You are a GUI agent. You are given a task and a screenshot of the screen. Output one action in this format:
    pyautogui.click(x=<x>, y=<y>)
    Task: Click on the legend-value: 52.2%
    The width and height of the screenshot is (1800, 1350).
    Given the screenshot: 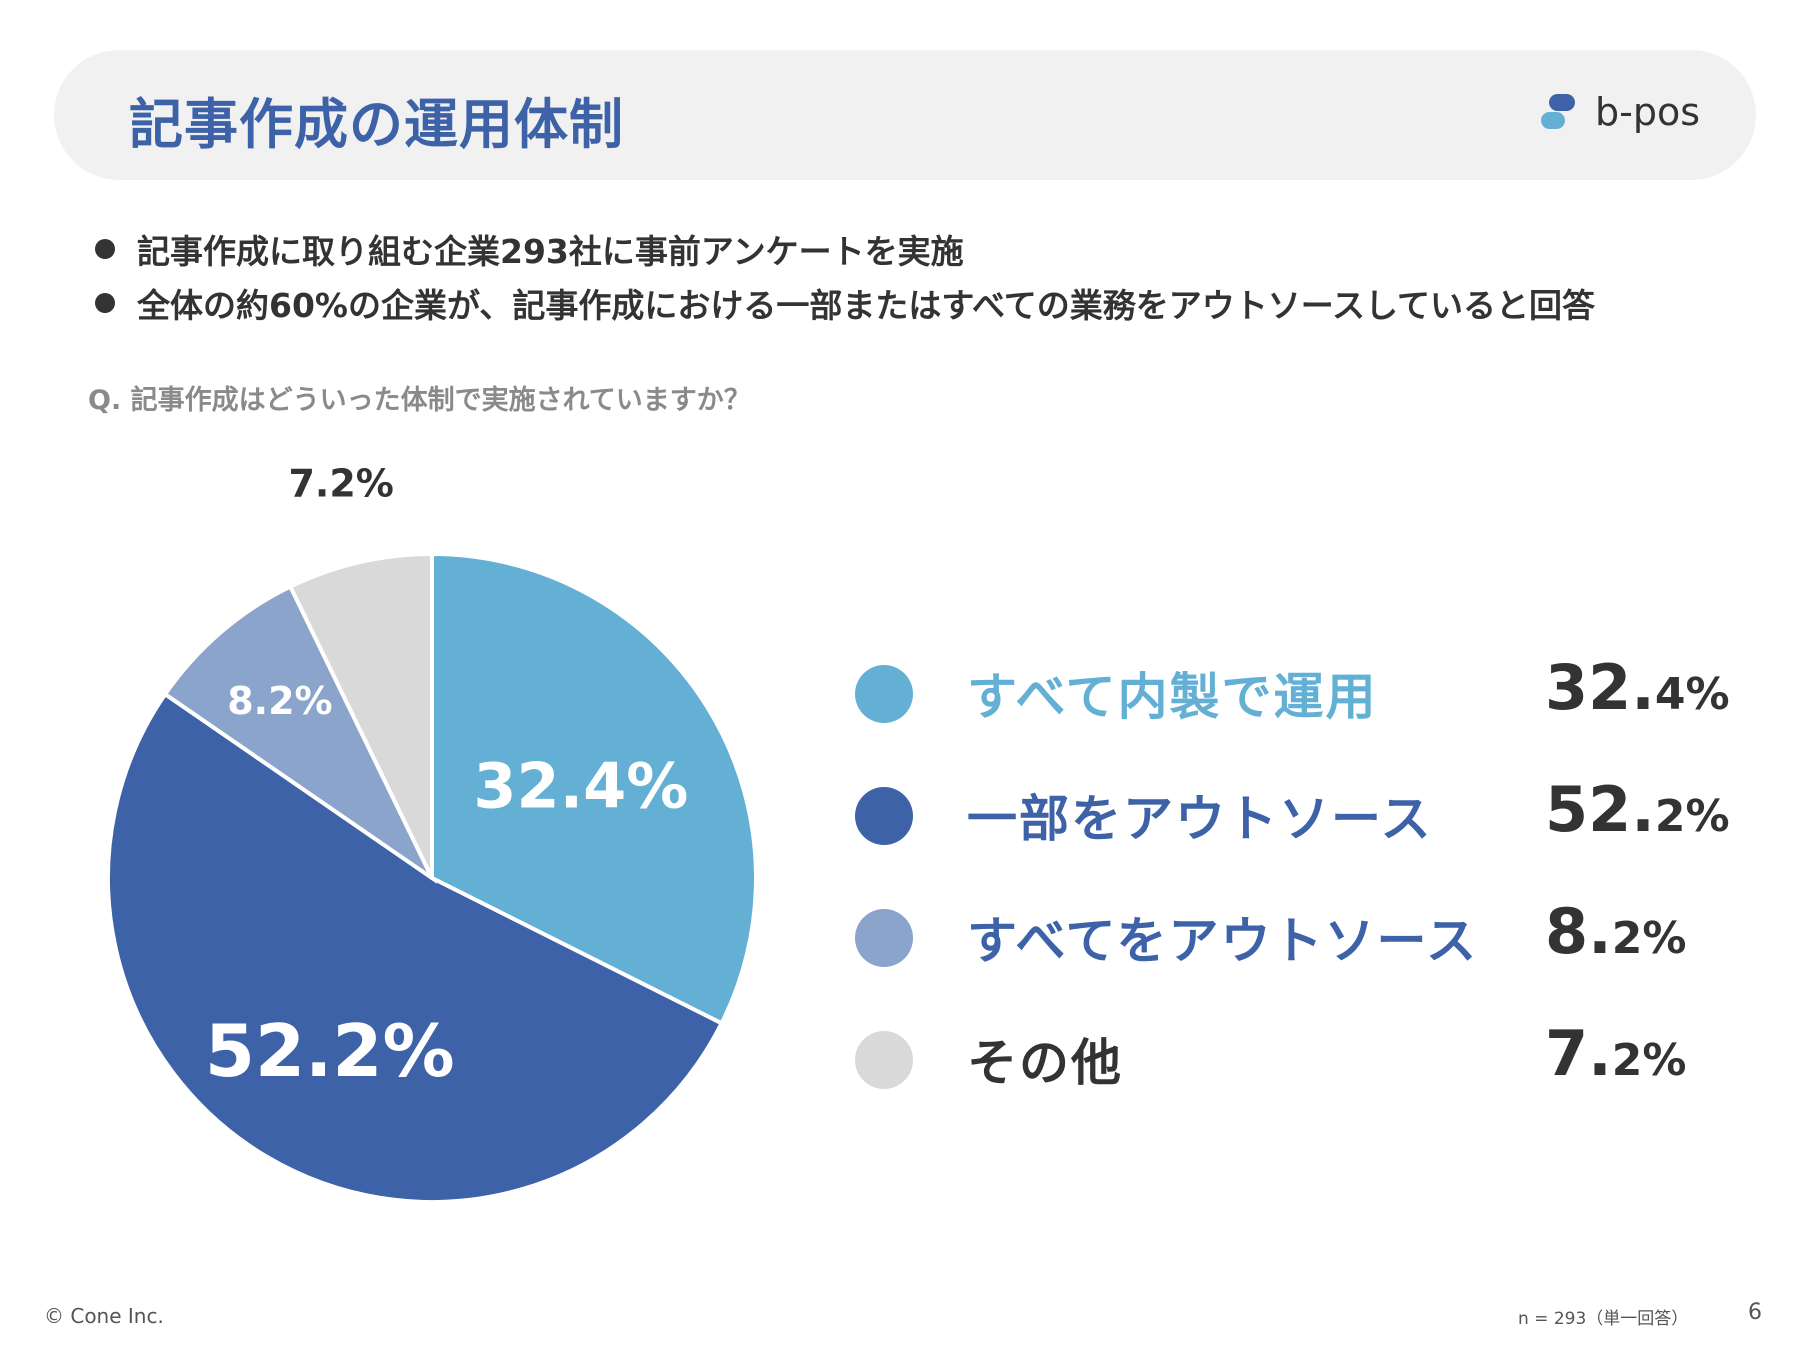 What is the action you would take?
    pyautogui.click(x=1637, y=809)
    